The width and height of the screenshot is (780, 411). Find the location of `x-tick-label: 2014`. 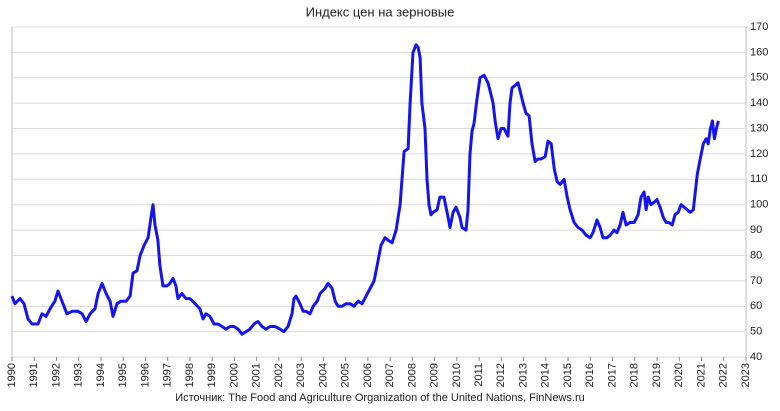

x-tick-label: 2014 is located at coordinates (546, 375).